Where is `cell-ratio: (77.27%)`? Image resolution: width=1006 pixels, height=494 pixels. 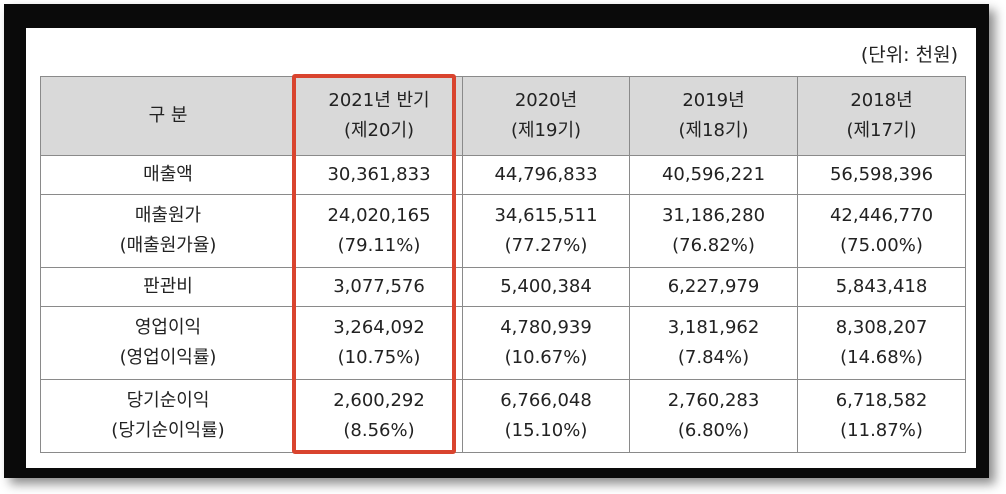
cell-ratio: (77.27%) is located at coordinates (546, 245).